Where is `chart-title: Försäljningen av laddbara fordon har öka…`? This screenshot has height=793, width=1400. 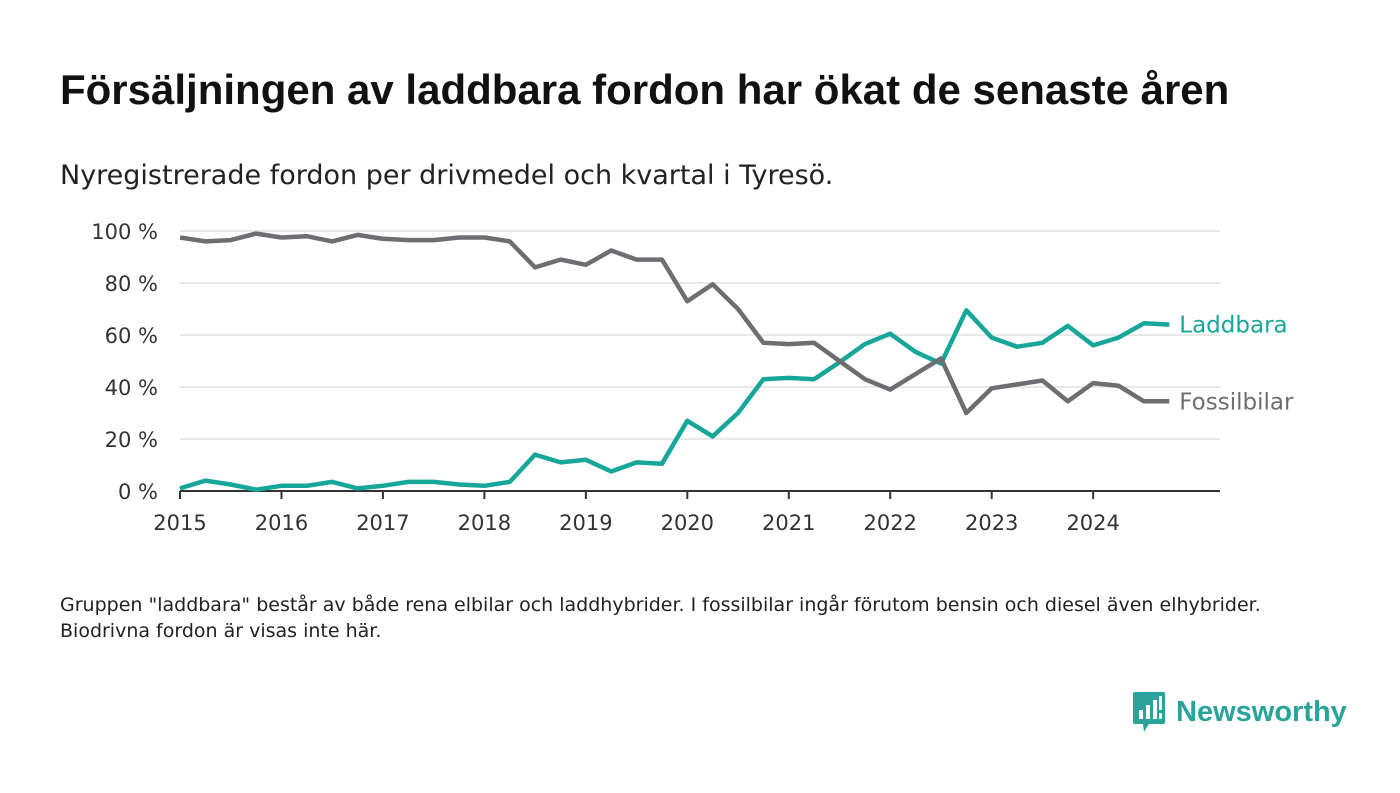
chart-title: Försäljningen av laddbara fordon har öka… is located at coordinates (645, 89).